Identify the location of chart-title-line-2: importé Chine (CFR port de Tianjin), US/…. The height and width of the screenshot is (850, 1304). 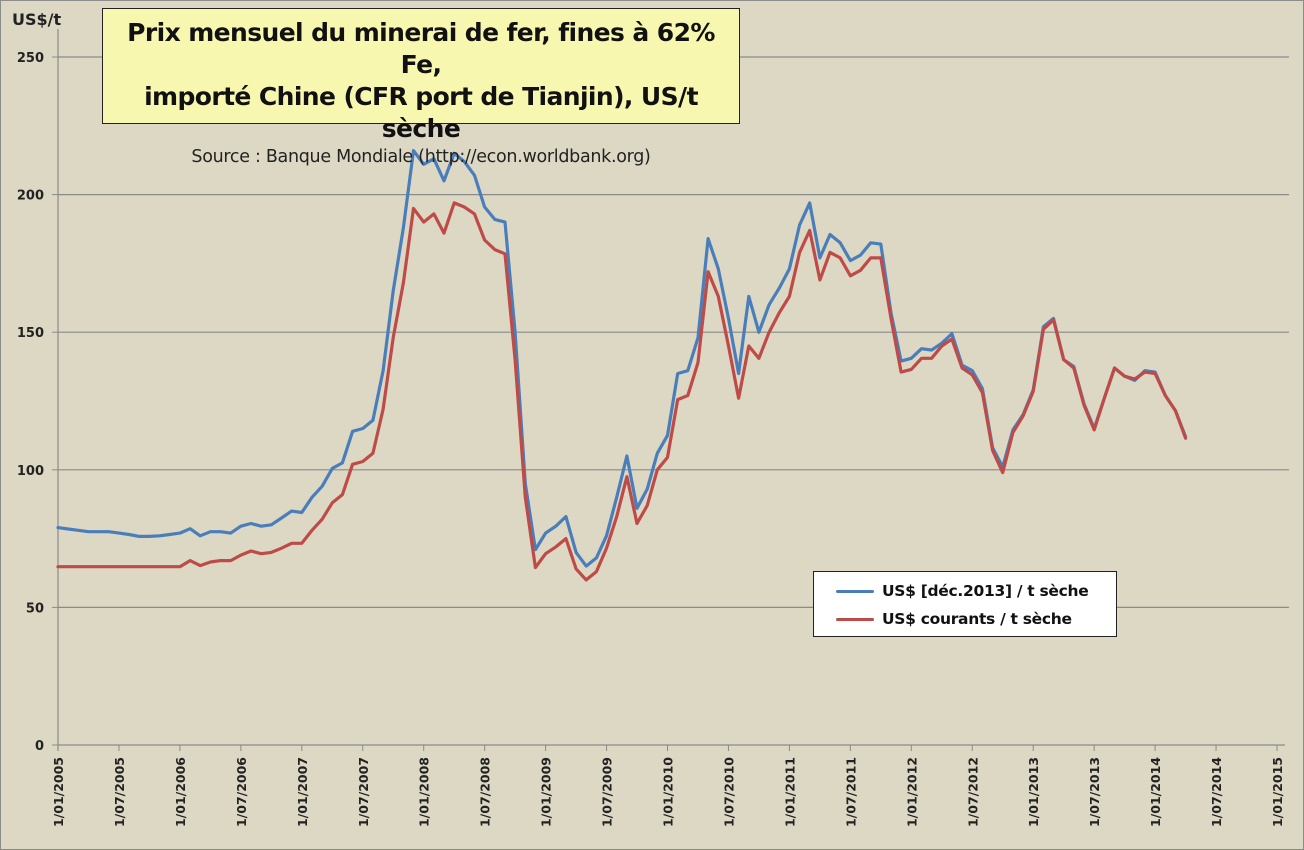
(421, 112).